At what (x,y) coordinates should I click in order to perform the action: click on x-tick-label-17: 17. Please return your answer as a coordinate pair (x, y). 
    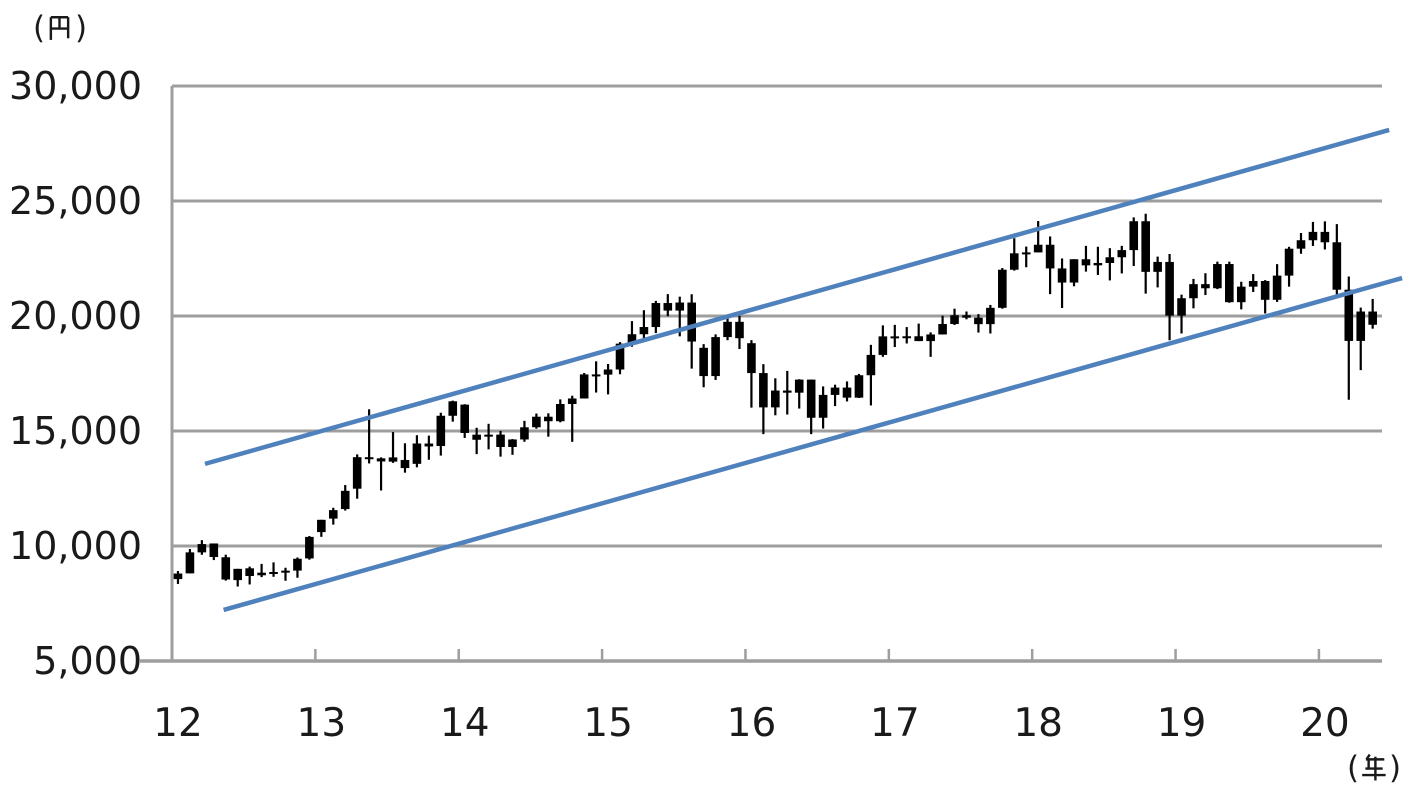
    Looking at the image, I should click on (895, 723).